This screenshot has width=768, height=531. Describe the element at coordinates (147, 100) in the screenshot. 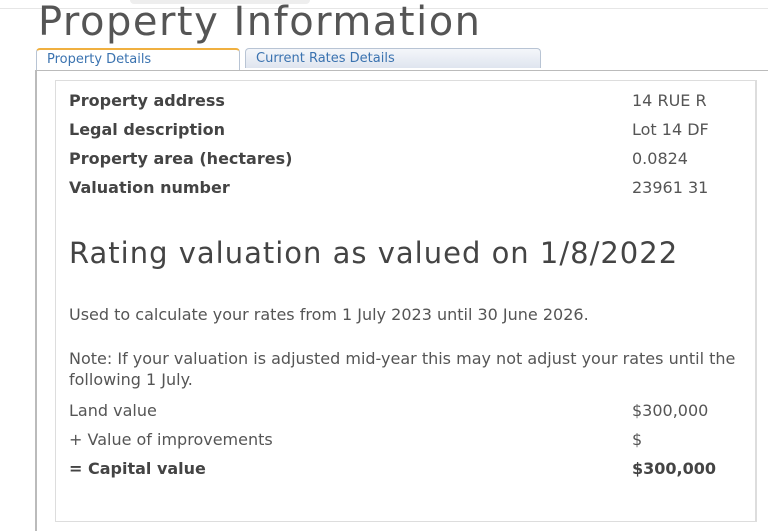

I see `detail-label: Property address` at that location.